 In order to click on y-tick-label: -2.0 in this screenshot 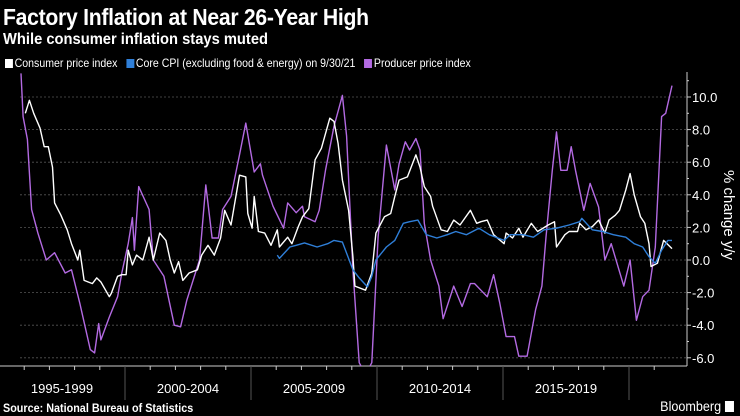, I will do `click(703, 293)`.